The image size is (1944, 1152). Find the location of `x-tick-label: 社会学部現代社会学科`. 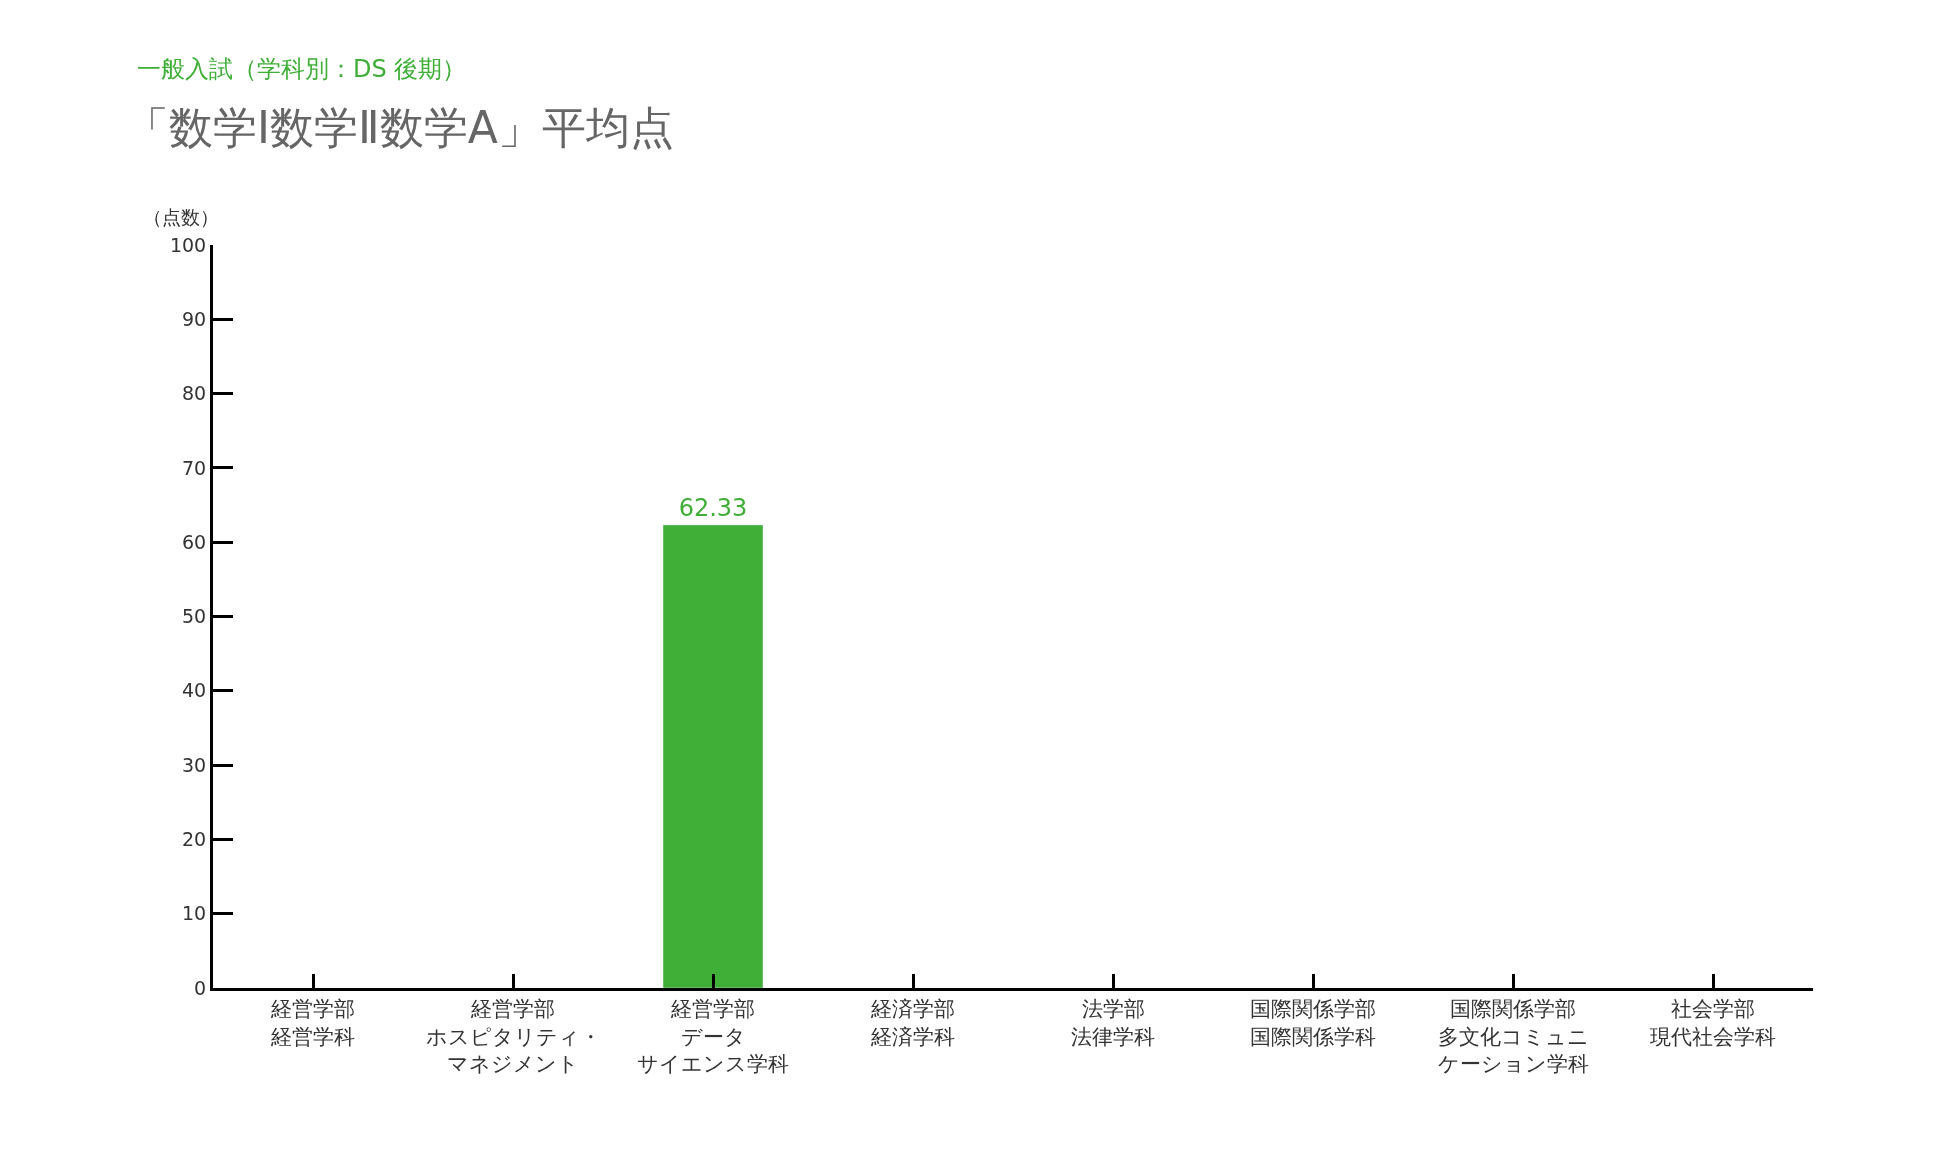

x-tick-label: 社会学部現代社会学科 is located at coordinates (1713, 1023).